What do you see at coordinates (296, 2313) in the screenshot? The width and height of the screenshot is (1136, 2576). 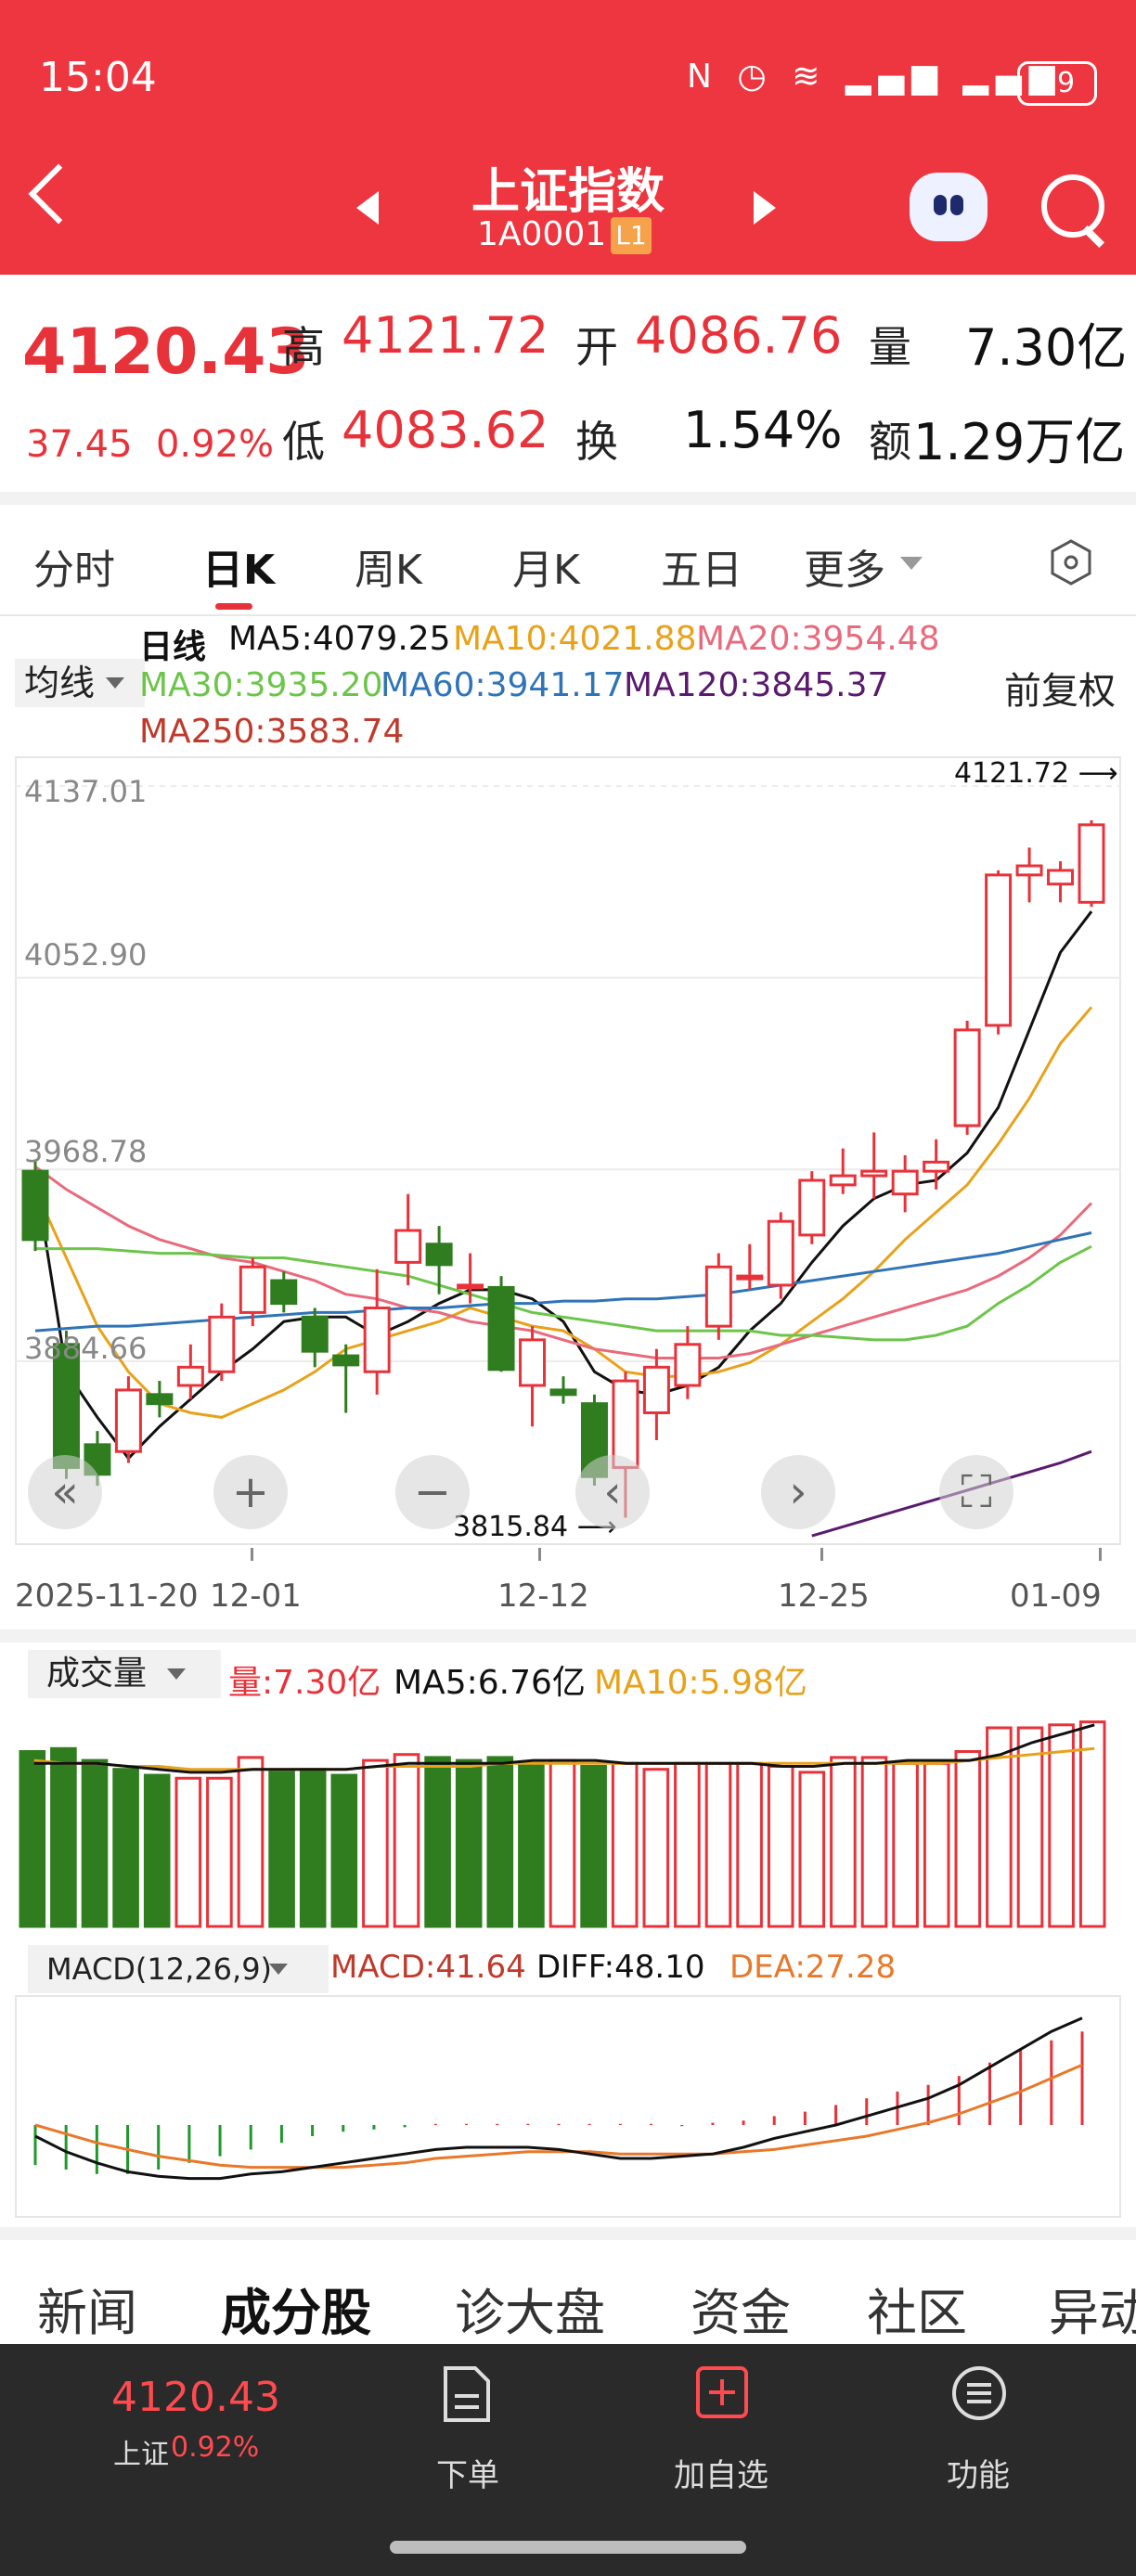 I see `tab-constituents: 成分股` at bounding box center [296, 2313].